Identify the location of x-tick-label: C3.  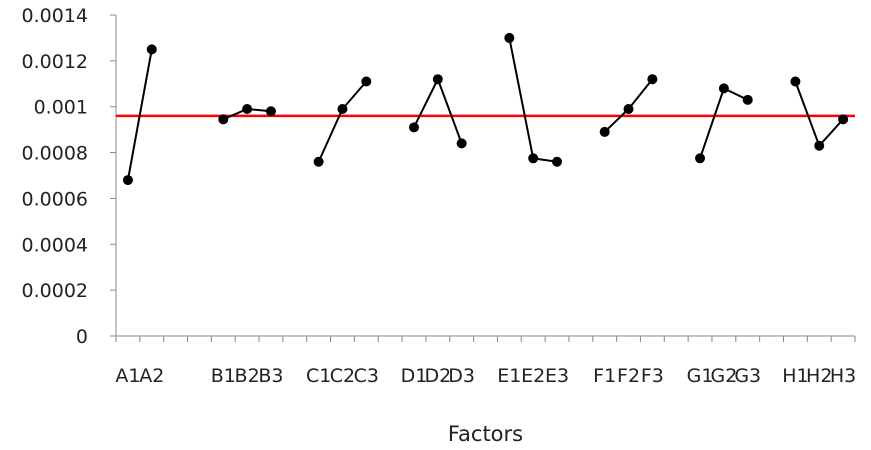
(366, 376).